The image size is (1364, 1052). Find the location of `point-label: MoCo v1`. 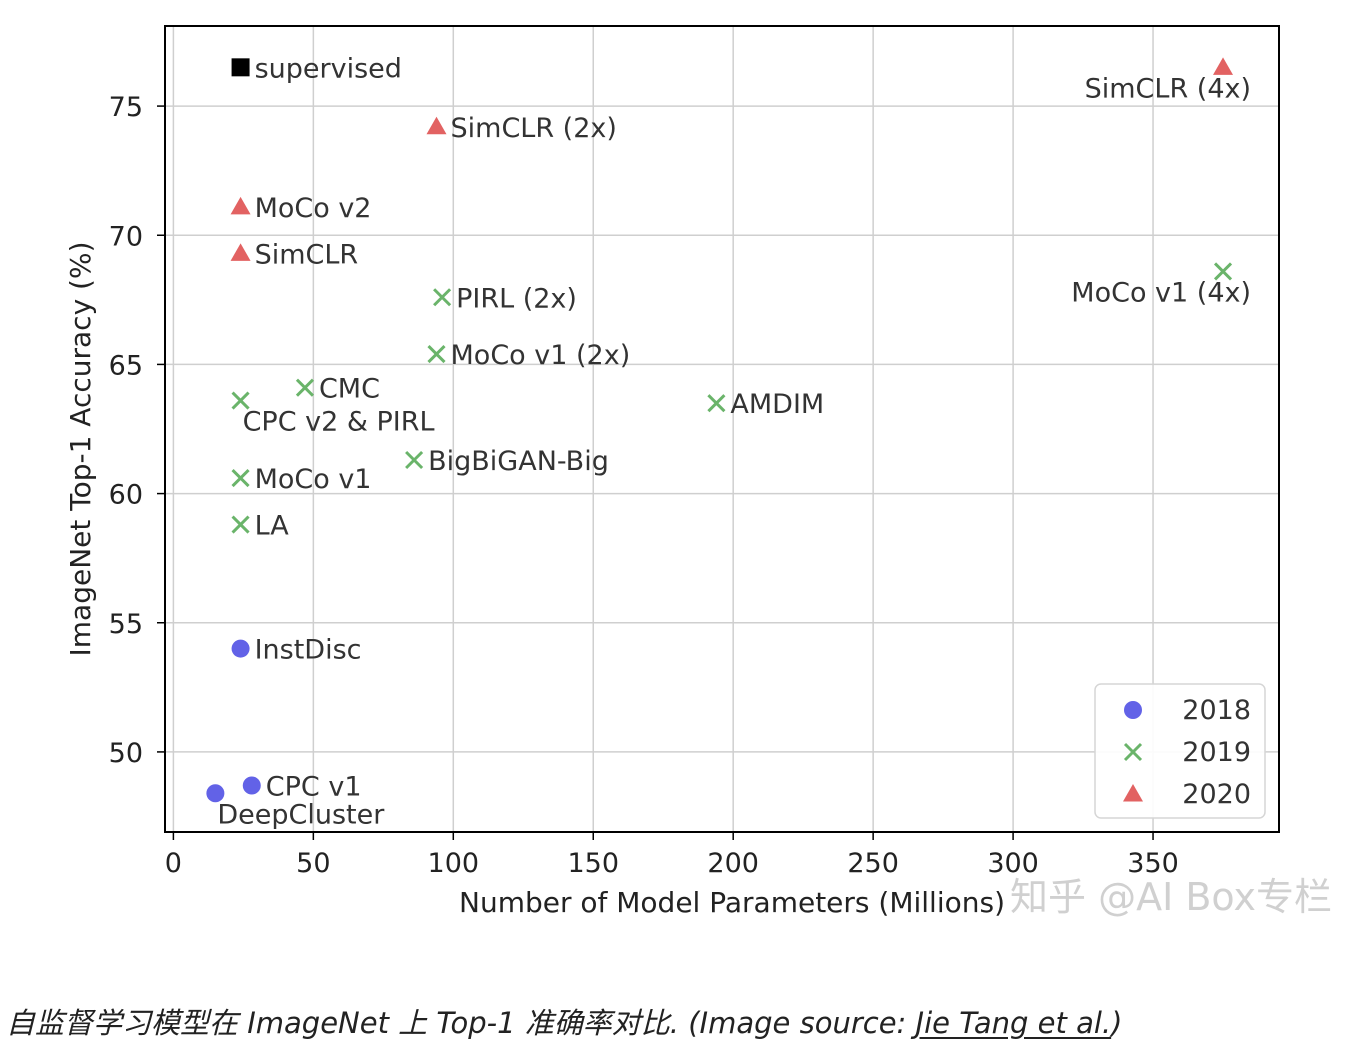

point-label: MoCo v1 is located at coordinates (313, 479).